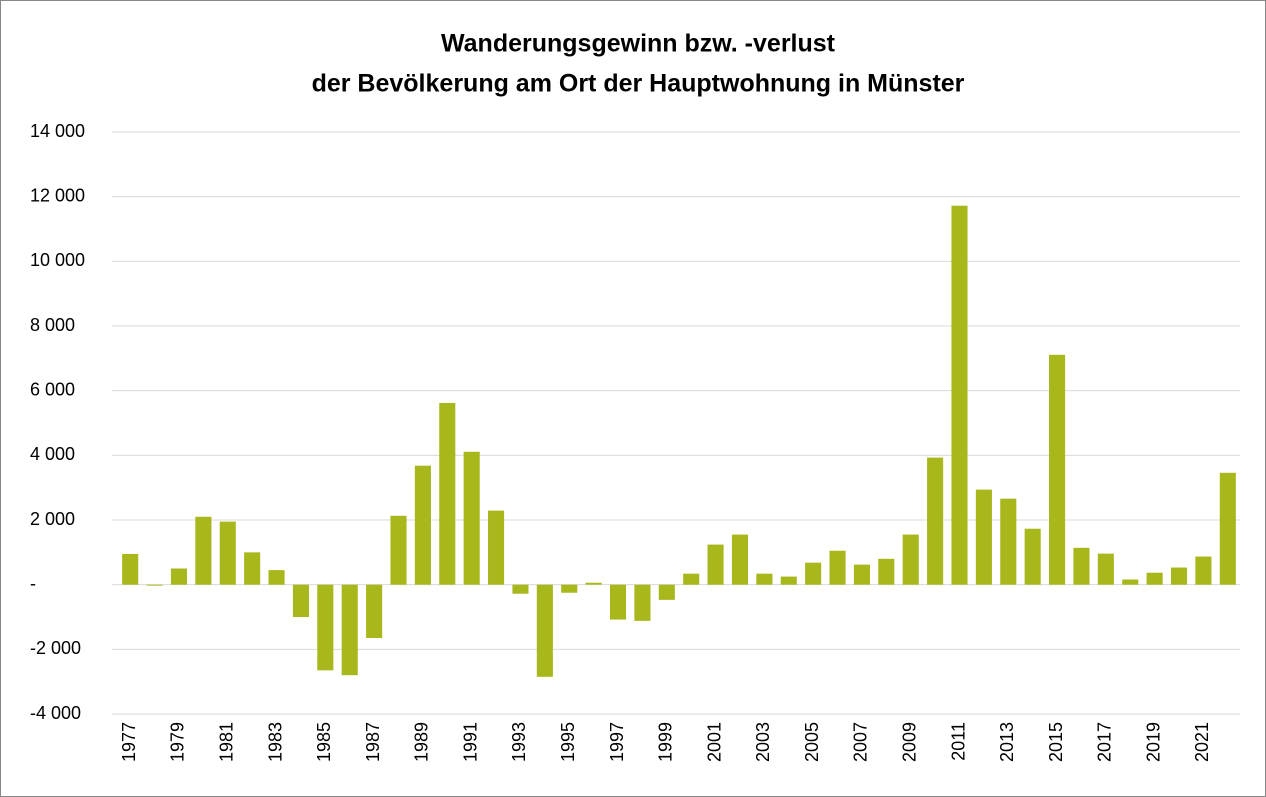 The width and height of the screenshot is (1266, 797). I want to click on y-tick-label: 4 000, so click(52, 454).